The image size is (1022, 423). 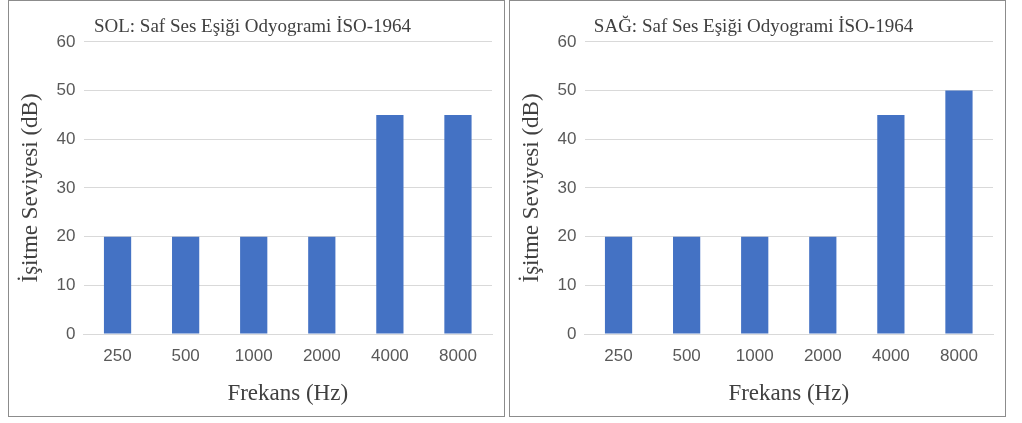 I want to click on chart-title: SOL: Saf Ses Eşiği Odyogrami İSO-1964, so click(x=252, y=26).